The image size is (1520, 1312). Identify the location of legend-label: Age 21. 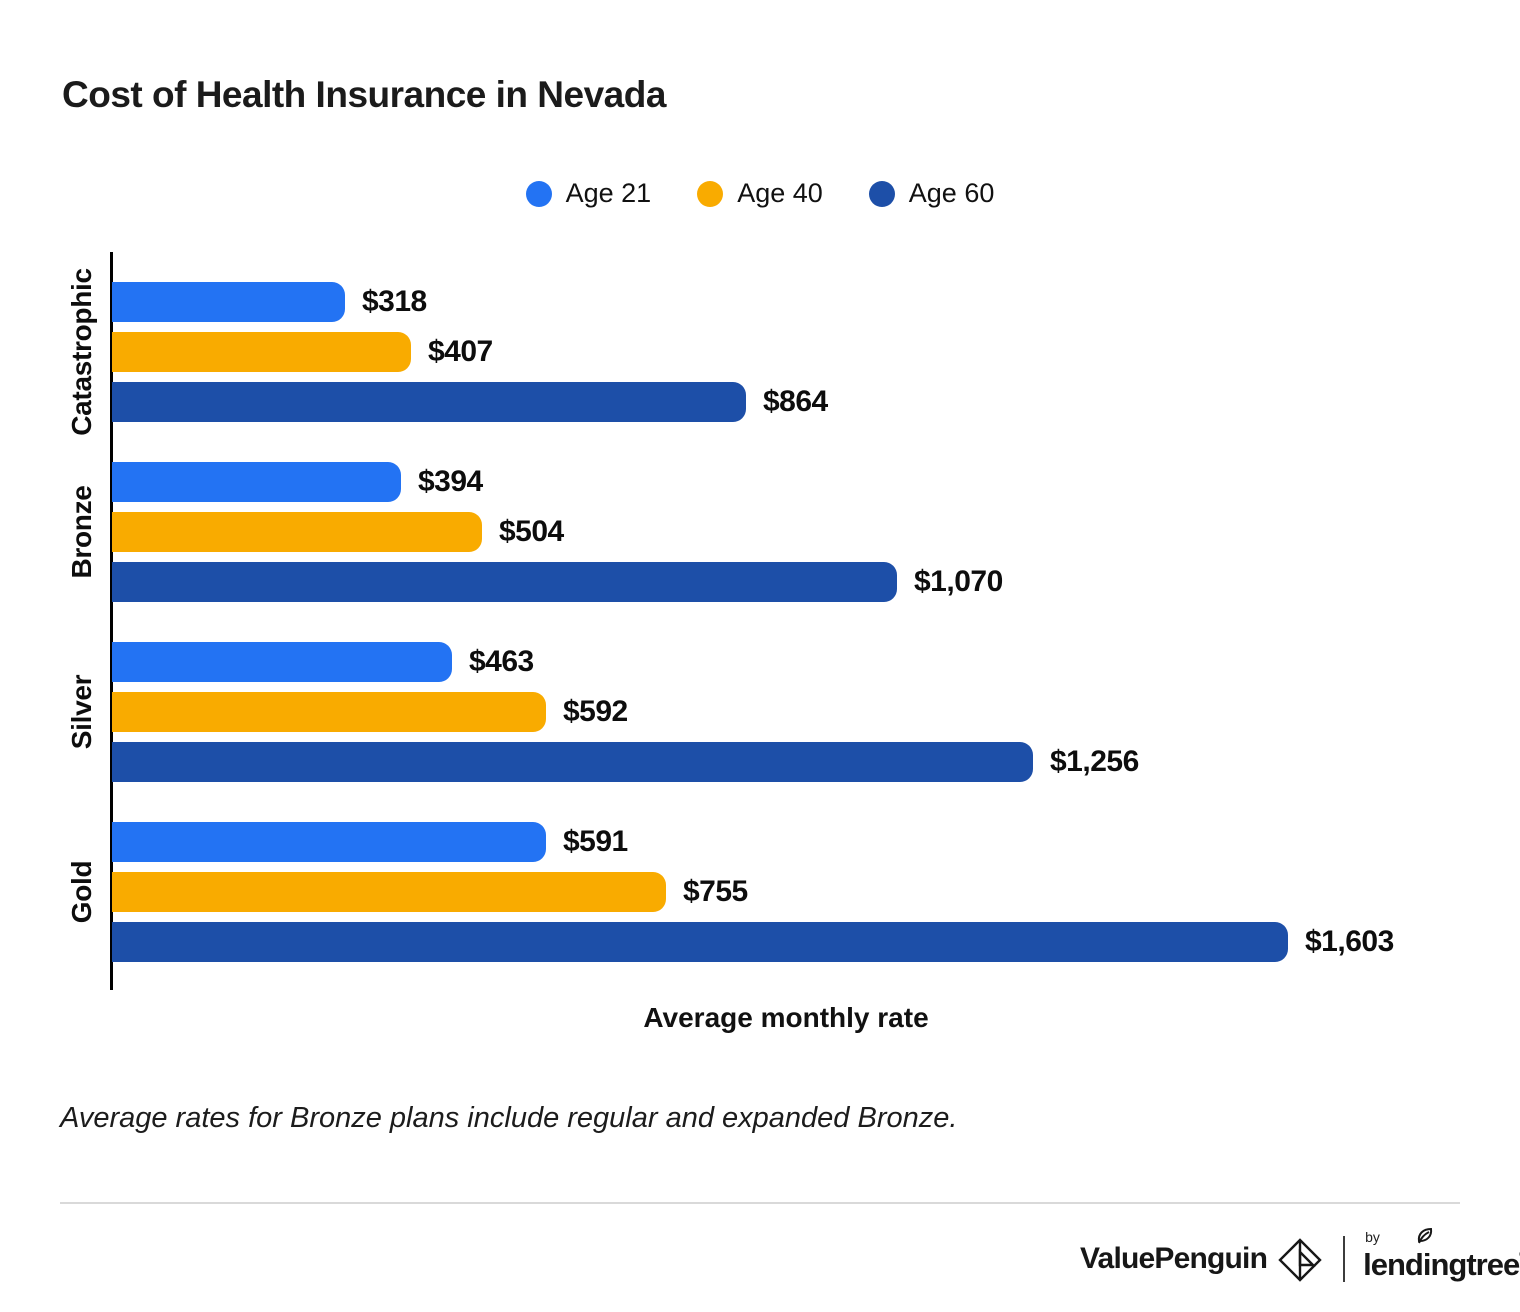
(608, 193).